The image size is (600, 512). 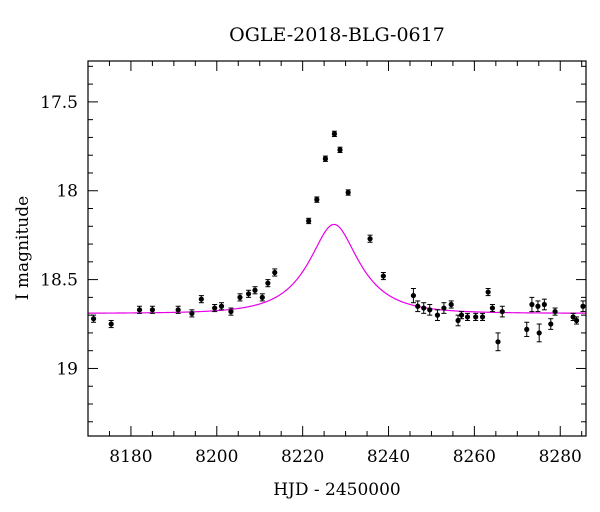 What do you see at coordinates (388, 457) in the screenshot?
I see `x-tick-label: 8240` at bounding box center [388, 457].